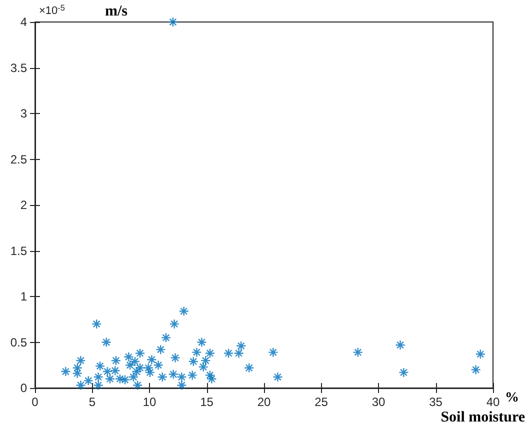 This screenshot has height=436, width=530. I want to click on y-tick-label: 2, so click(24, 205).